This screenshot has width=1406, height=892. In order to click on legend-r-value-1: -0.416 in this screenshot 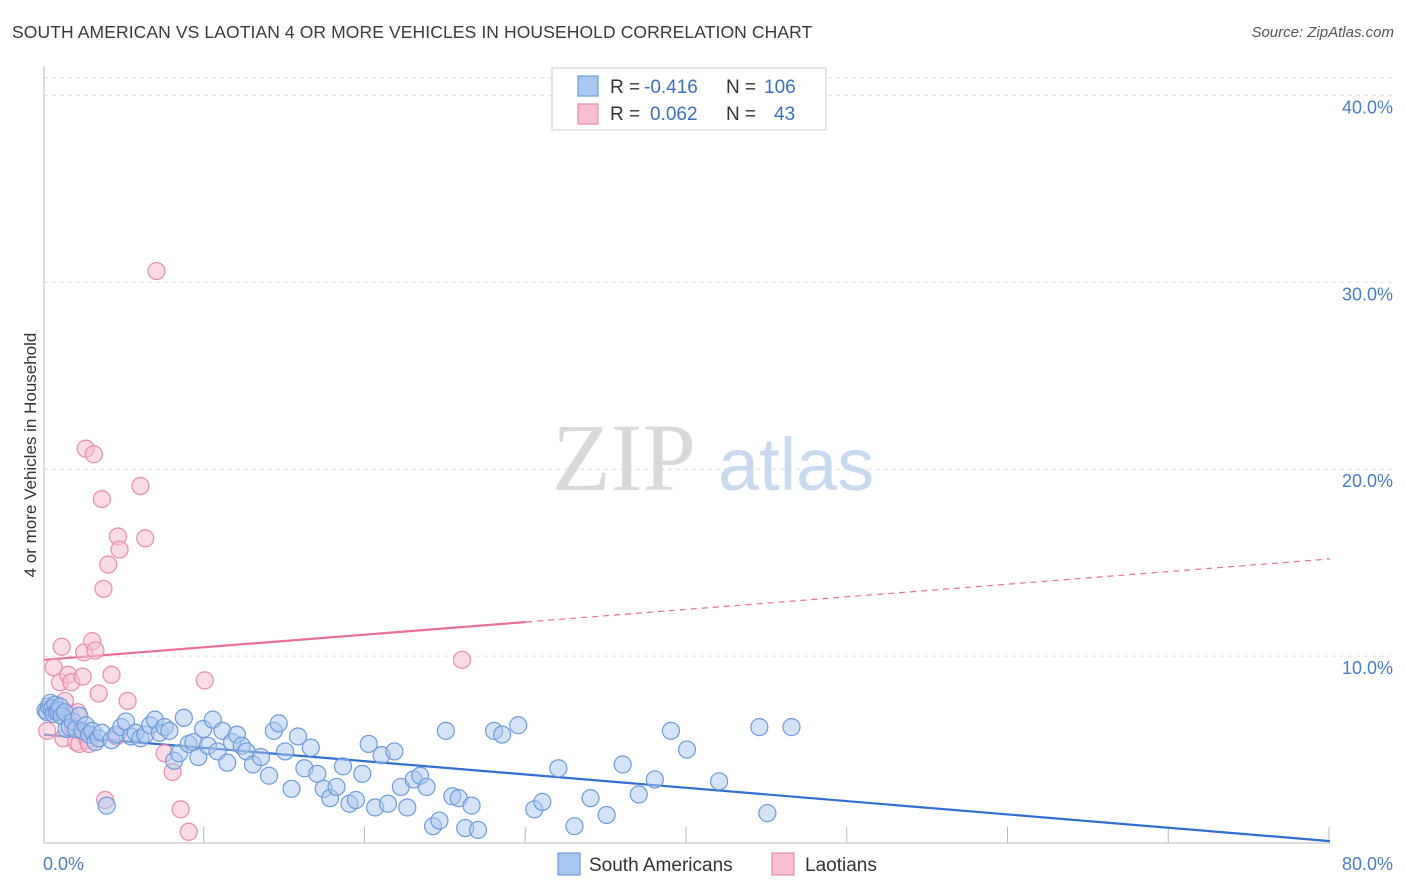, I will do `click(671, 87)`.